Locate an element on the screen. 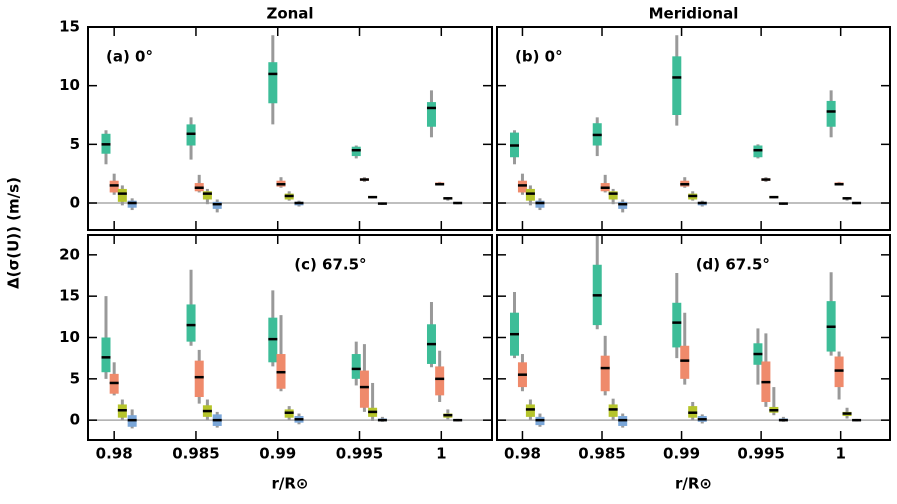 This screenshot has width=897, height=504. panel-title: Meridional is located at coordinates (694, 14).